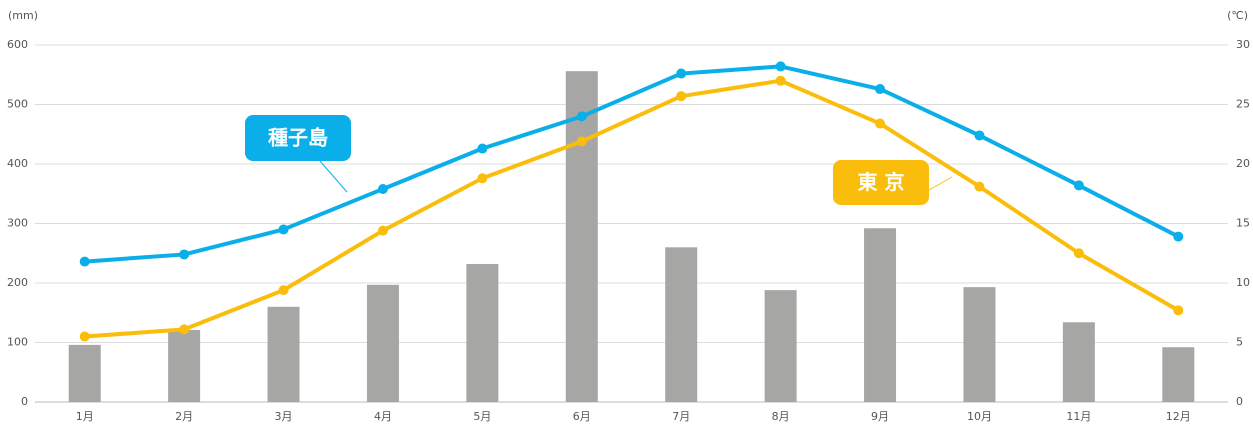 The image size is (1253, 435). I want to click on x-tick-label: 3月, so click(284, 416).